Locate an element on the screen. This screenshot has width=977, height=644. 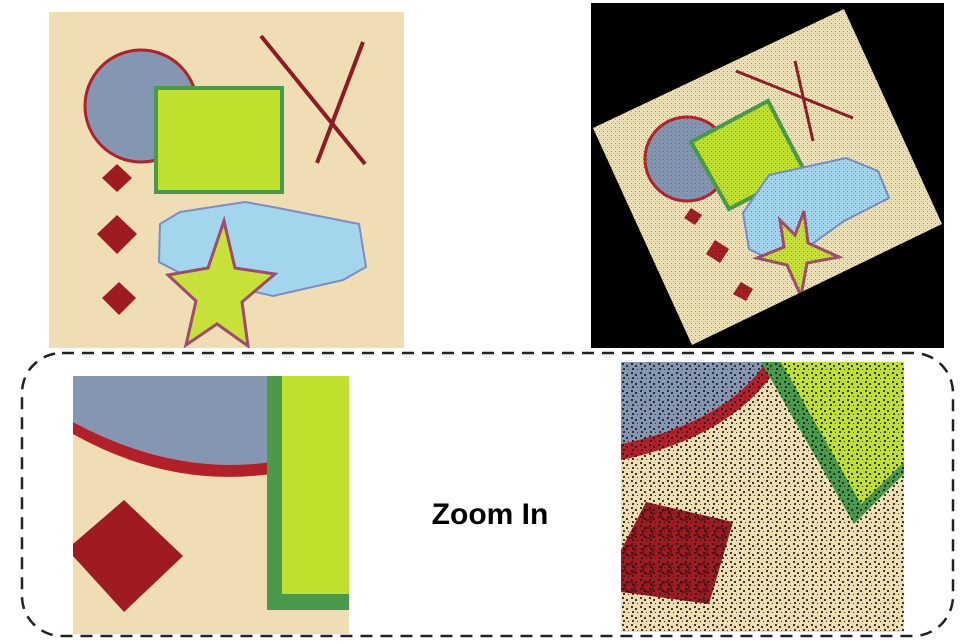
zoom-diamond is located at coordinates (128, 556).